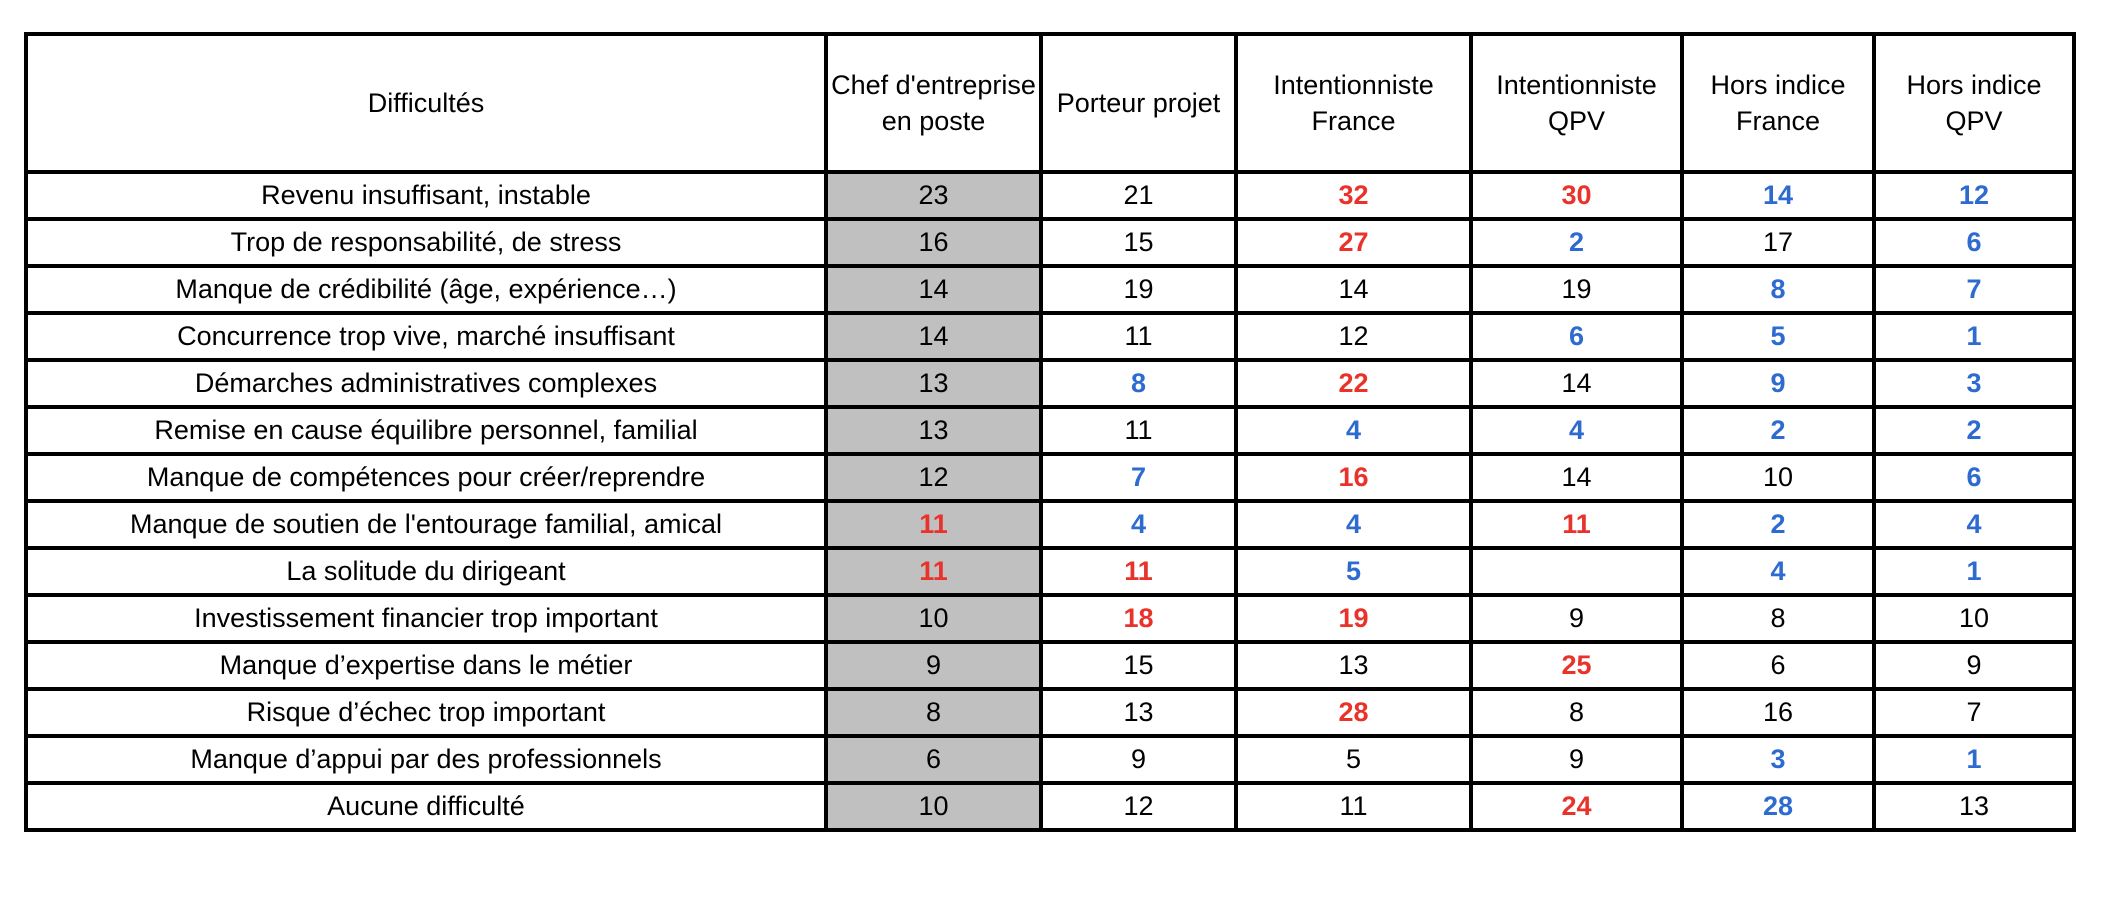  What do you see at coordinates (426, 712) in the screenshot?
I see `row-label: Risque d’échec trop important` at bounding box center [426, 712].